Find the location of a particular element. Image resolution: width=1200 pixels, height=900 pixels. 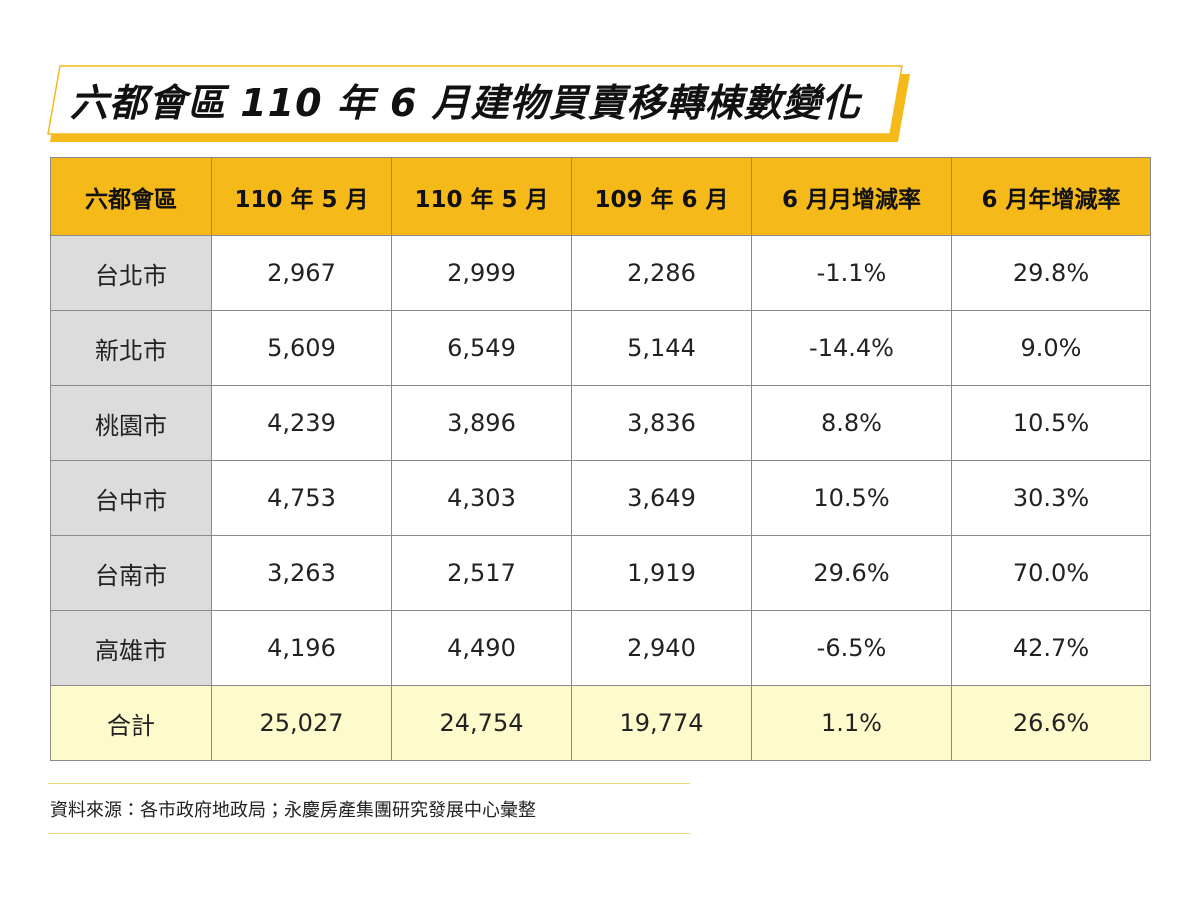

table-row: 高雄市 4,196 4,490 2,940 -6.5% 42.7% is located at coordinates (600, 648).